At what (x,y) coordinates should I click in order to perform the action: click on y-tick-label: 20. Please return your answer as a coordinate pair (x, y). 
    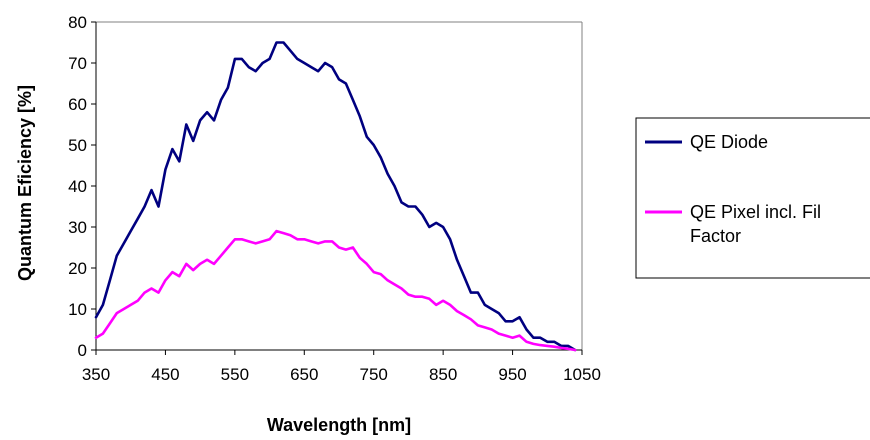
    Looking at the image, I should click on (77, 268).